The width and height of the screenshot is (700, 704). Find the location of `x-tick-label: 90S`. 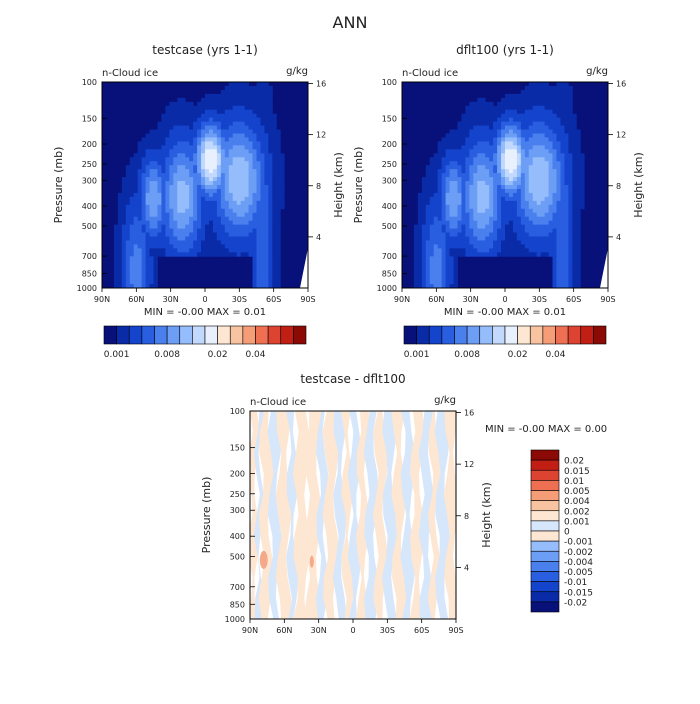

x-tick-label: 90S is located at coordinates (607, 299).